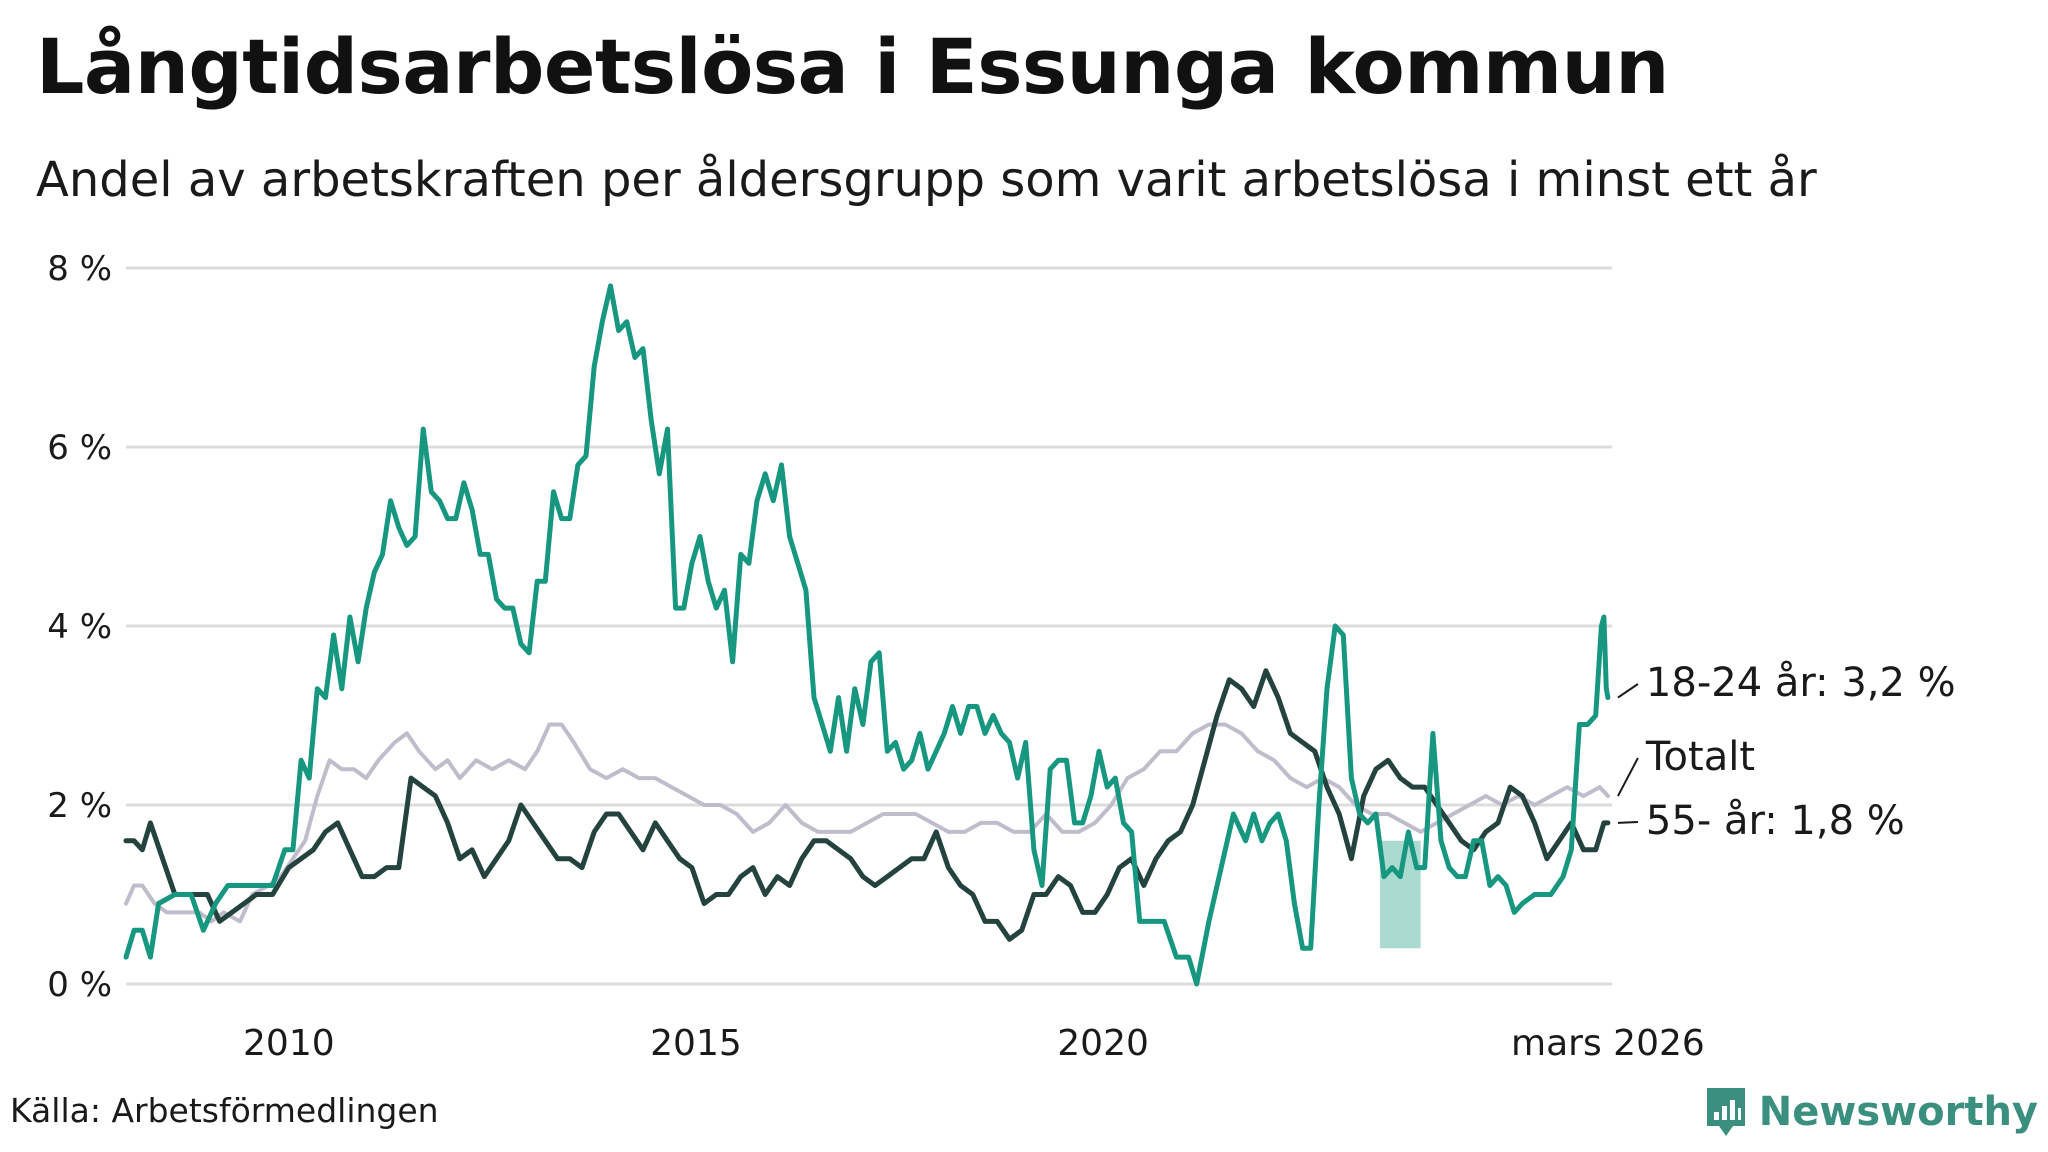 Image resolution: width=2048 pixels, height=1152 pixels. I want to click on x-tick-label: 2010, so click(289, 1043).